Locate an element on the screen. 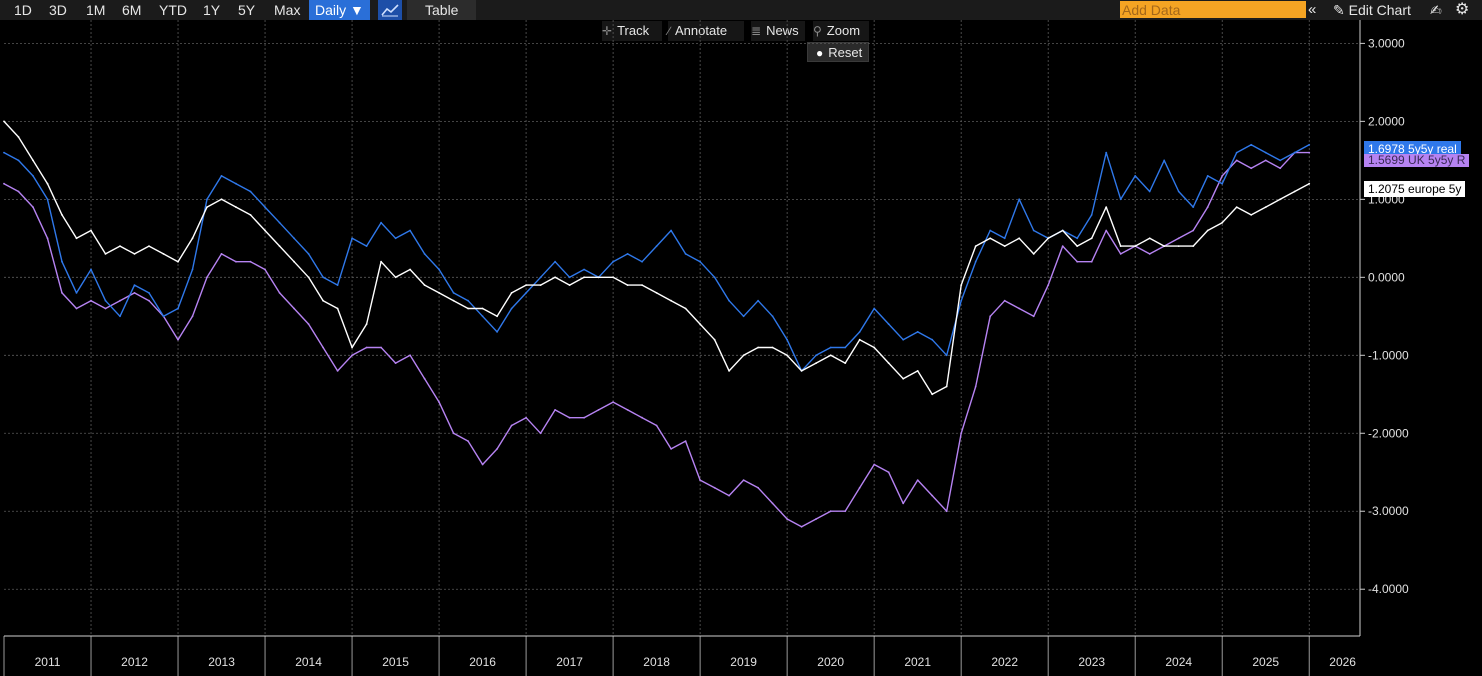 Image resolution: width=1482 pixels, height=676 pixels. range-5y-button: 5Y is located at coordinates (247, 10).